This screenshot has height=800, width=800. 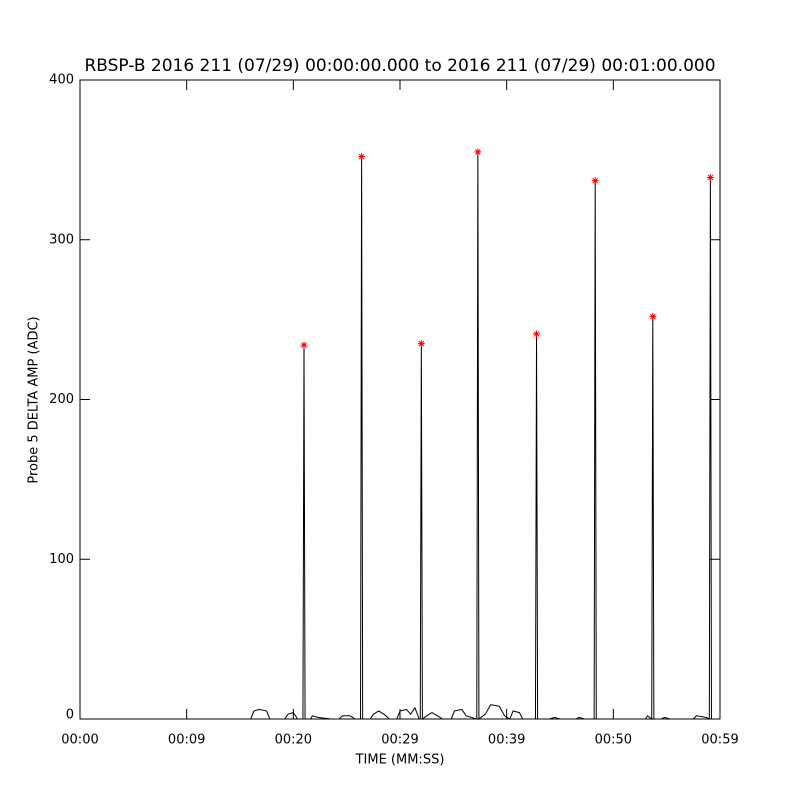 I want to click on y-tick-label: 200, so click(x=61, y=399).